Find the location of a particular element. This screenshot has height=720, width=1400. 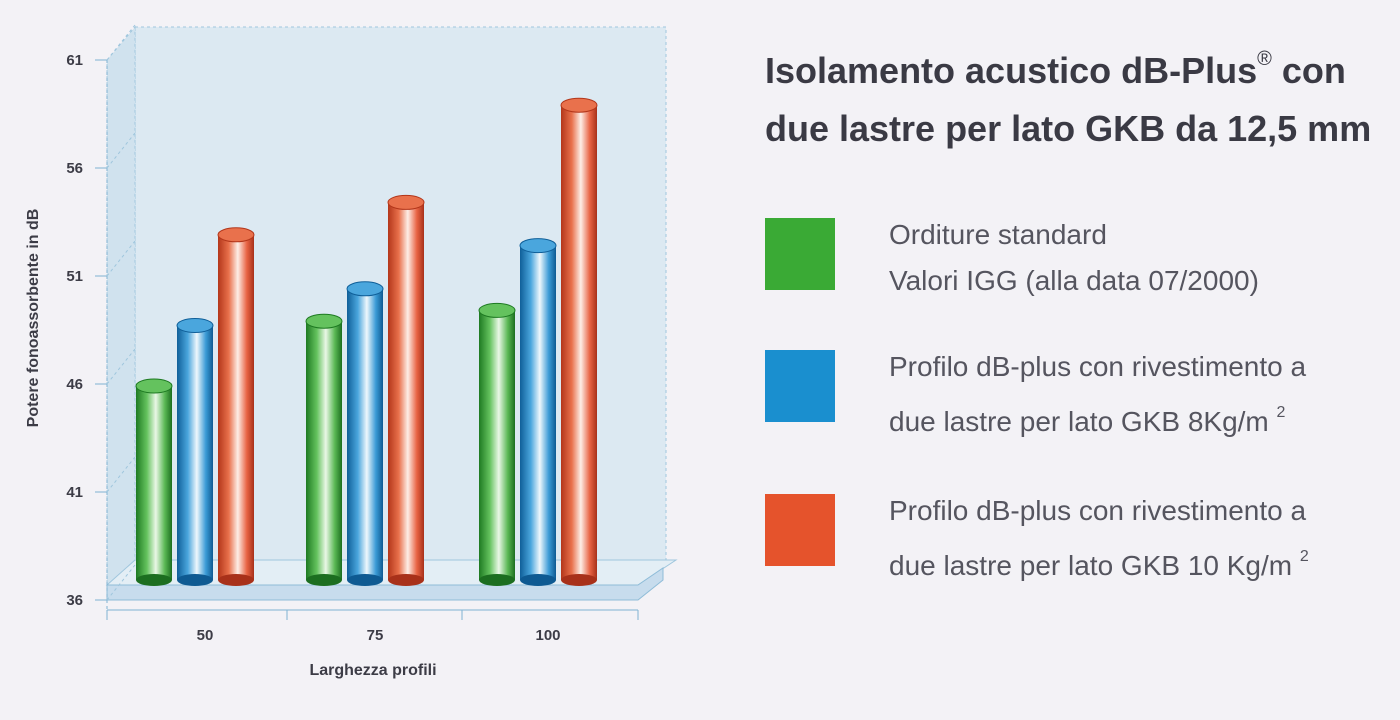

legend-label-line2: due lastre per lato GKB 8Kg/m 2 is located at coordinates (1139, 417).